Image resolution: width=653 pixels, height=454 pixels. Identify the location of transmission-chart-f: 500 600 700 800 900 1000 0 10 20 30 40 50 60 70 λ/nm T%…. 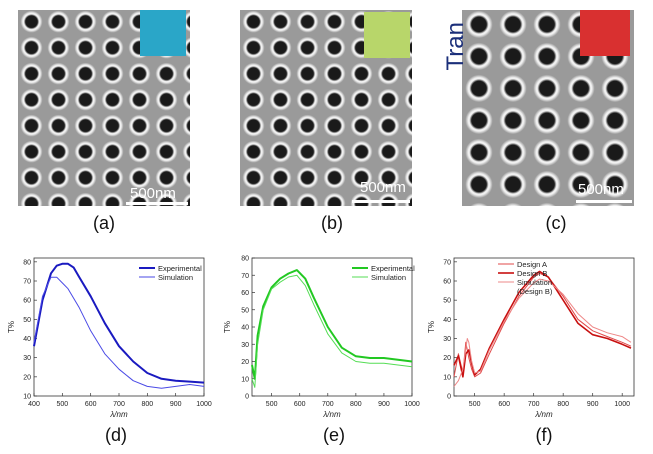
(531, 338).